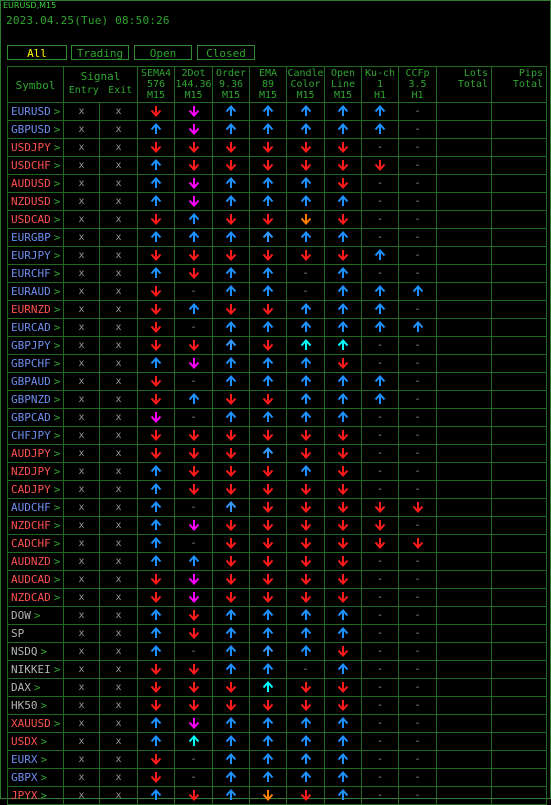 The width and height of the screenshot is (551, 805). What do you see at coordinates (163, 52) in the screenshot?
I see `tab-open: Open` at bounding box center [163, 52].